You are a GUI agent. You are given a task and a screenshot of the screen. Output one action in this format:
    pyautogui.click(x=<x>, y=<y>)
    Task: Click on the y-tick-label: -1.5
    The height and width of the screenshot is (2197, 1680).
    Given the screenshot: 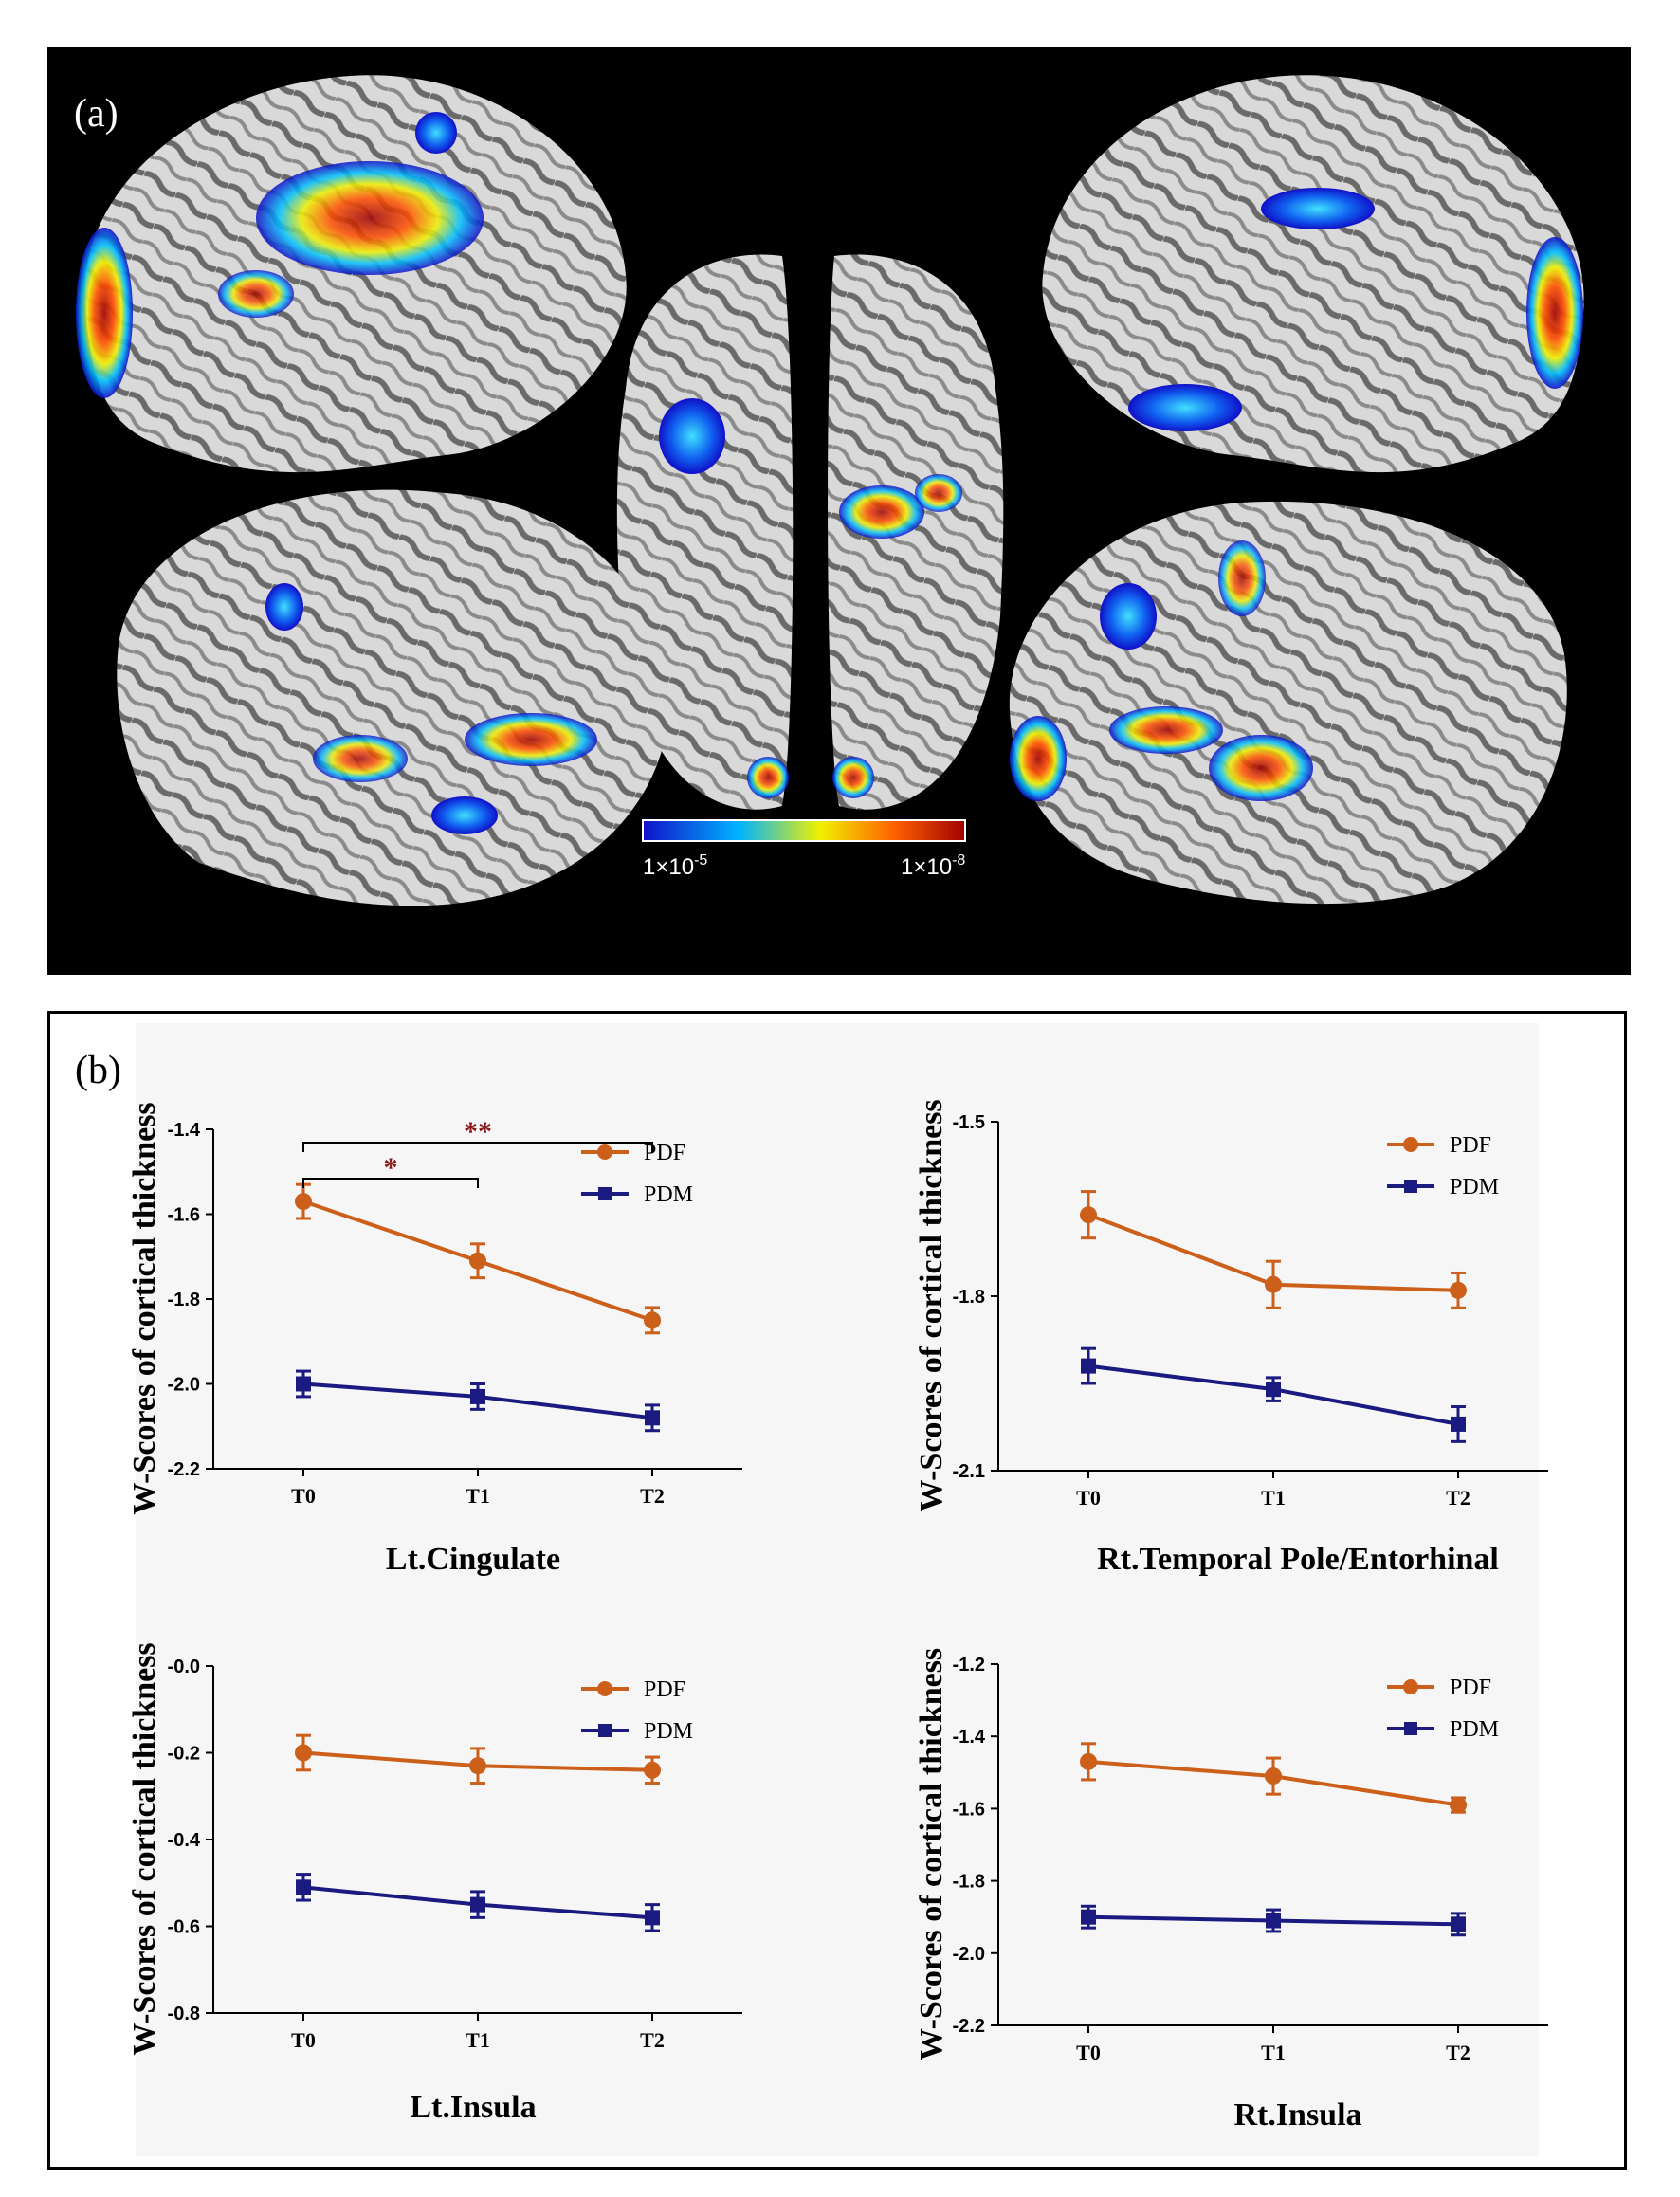 What is the action you would take?
    pyautogui.click(x=969, y=1122)
    